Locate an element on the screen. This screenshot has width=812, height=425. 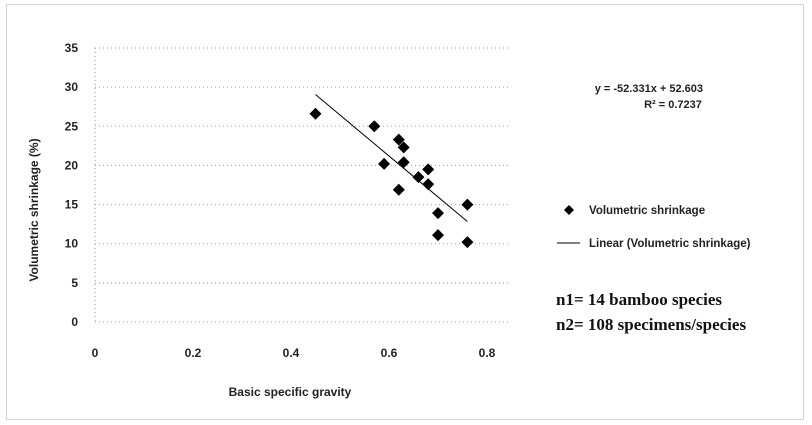
x-tick-labels: 0 0.2 0.4 0.6 0.8 is located at coordinates (294, 353).